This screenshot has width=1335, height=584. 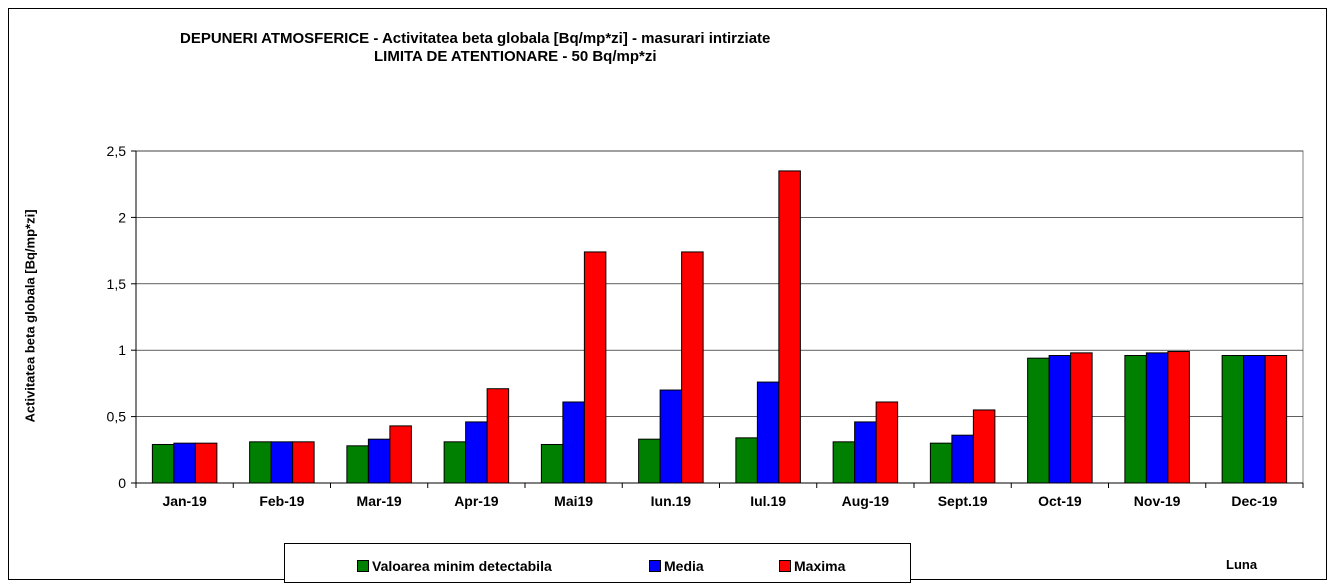 I want to click on x-tick-label: Aug-19, so click(x=866, y=501).